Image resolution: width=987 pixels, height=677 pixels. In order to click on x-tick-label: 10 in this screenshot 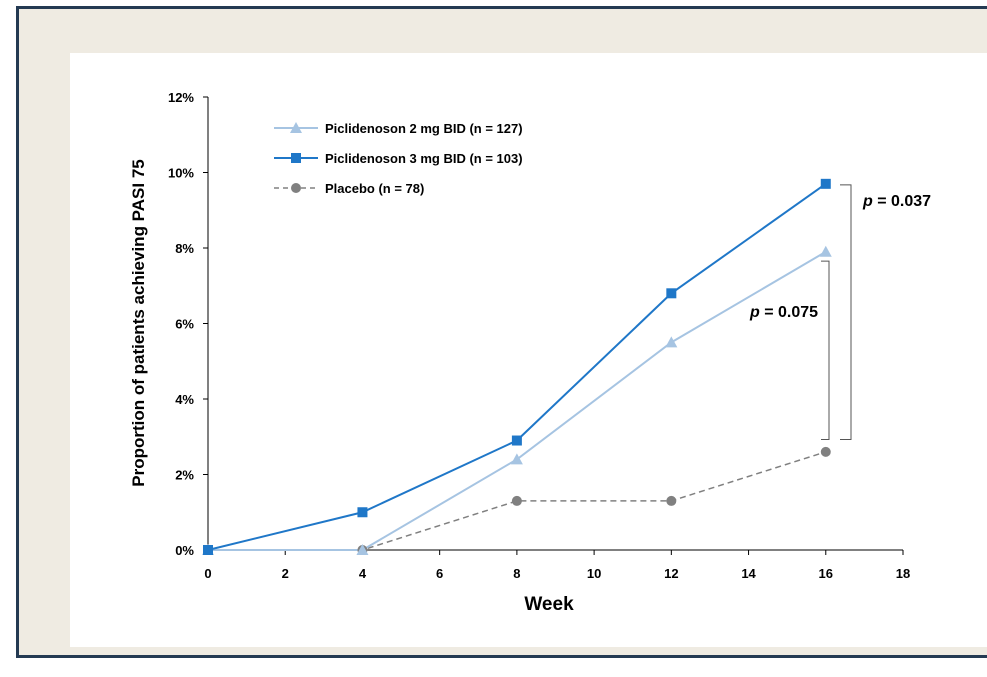, I will do `click(594, 573)`.